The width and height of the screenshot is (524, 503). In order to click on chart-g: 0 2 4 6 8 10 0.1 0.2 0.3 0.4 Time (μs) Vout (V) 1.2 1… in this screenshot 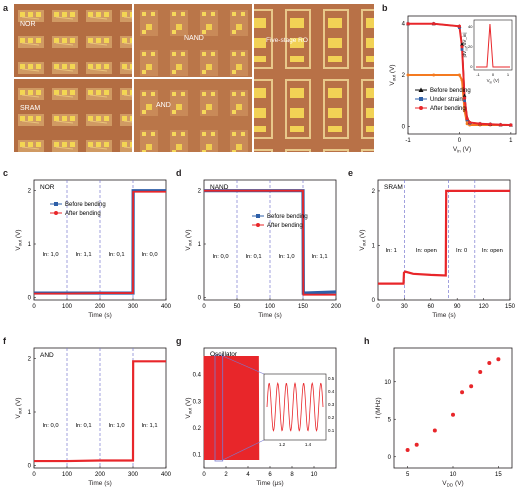, I will do `click(261, 417)`.